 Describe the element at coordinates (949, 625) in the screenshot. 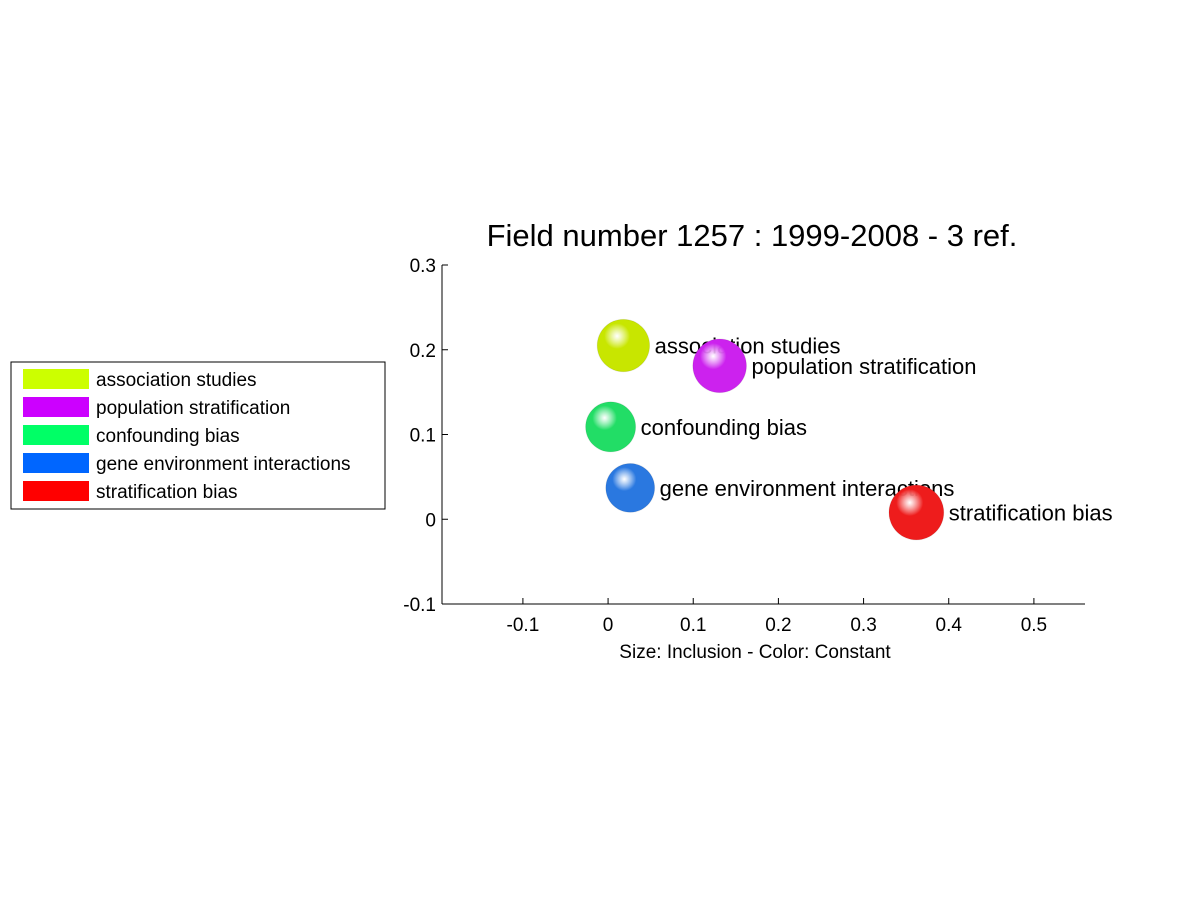

I see `x-tick-label: 0.4` at that location.